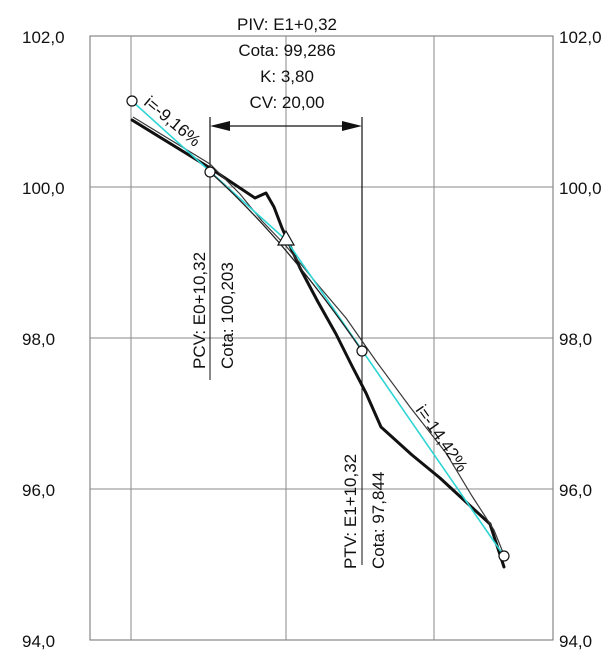 The image size is (614, 662). I want to click on left-tick-label: 94,0, so click(38, 641).